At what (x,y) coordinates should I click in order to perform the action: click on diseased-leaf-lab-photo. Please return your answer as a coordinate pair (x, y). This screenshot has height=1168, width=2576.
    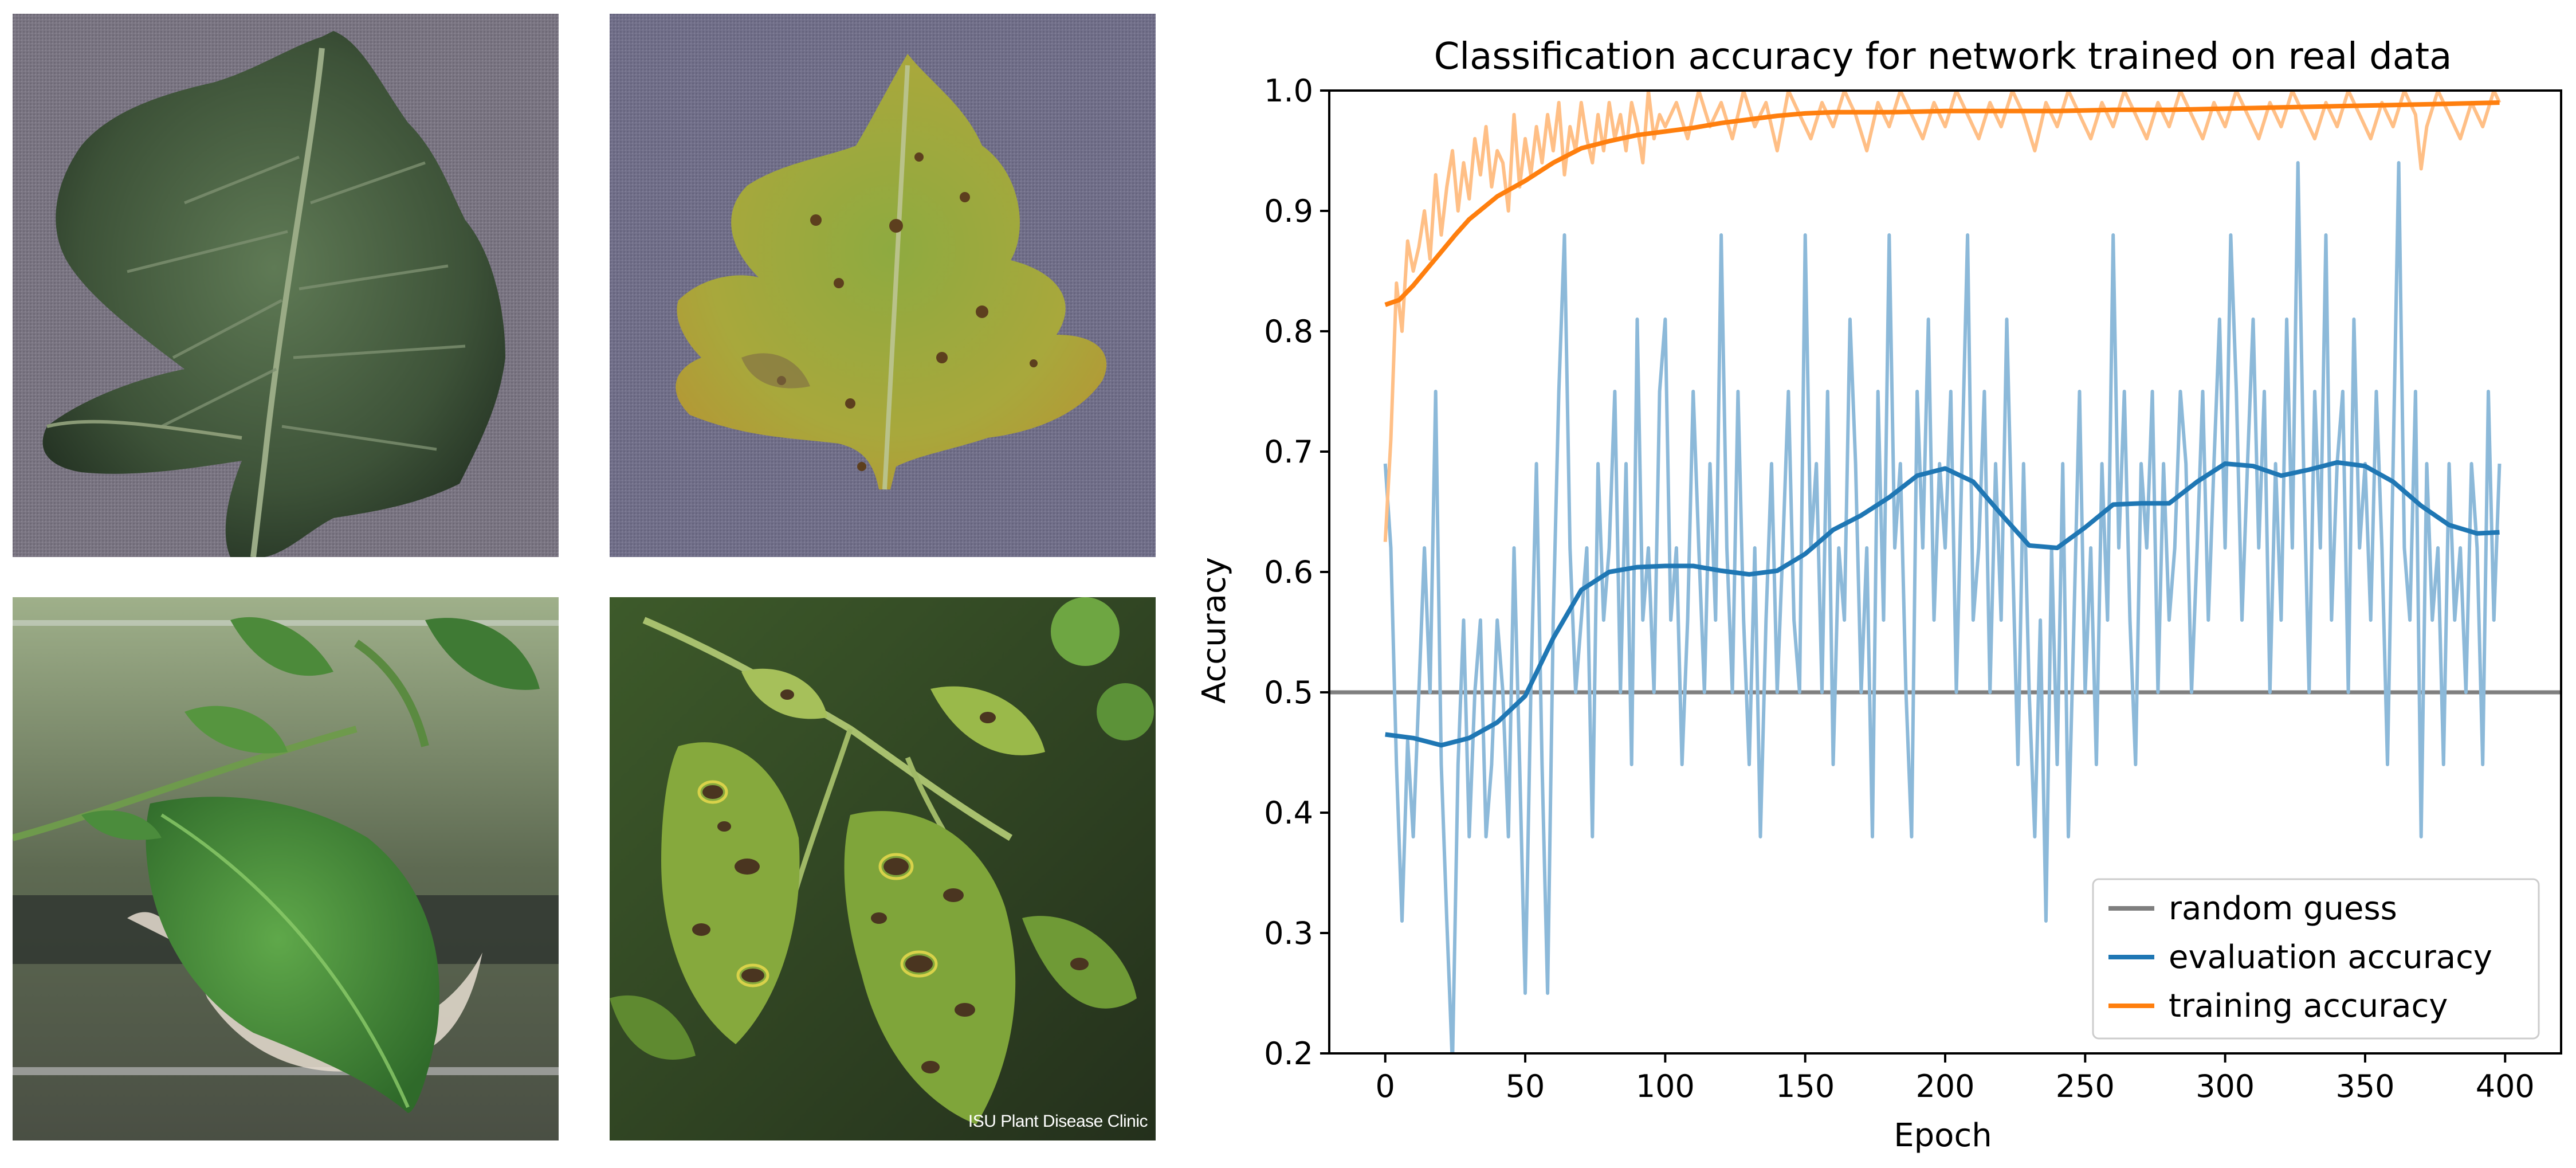
    Looking at the image, I should click on (883, 285).